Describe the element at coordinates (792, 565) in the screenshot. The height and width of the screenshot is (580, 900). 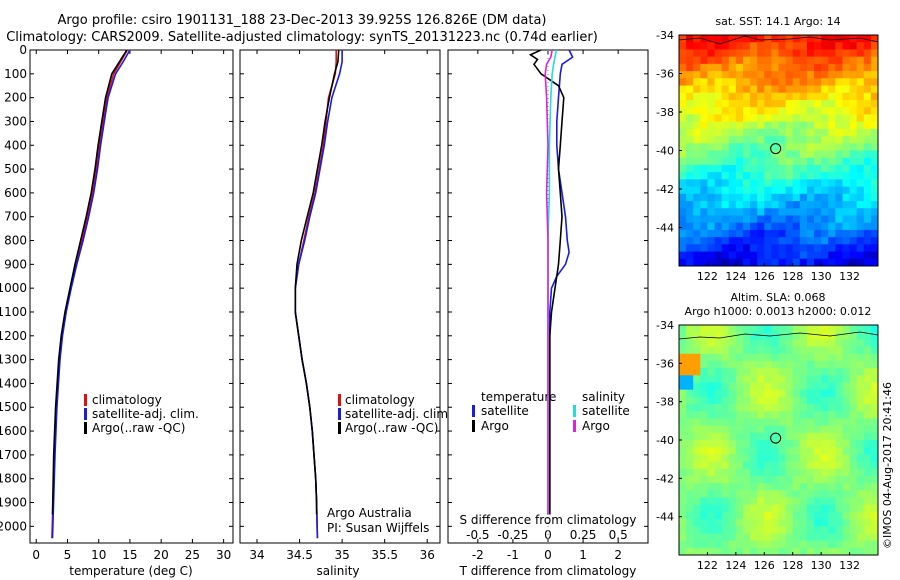
I see `map-x-tick-label: 128` at that location.